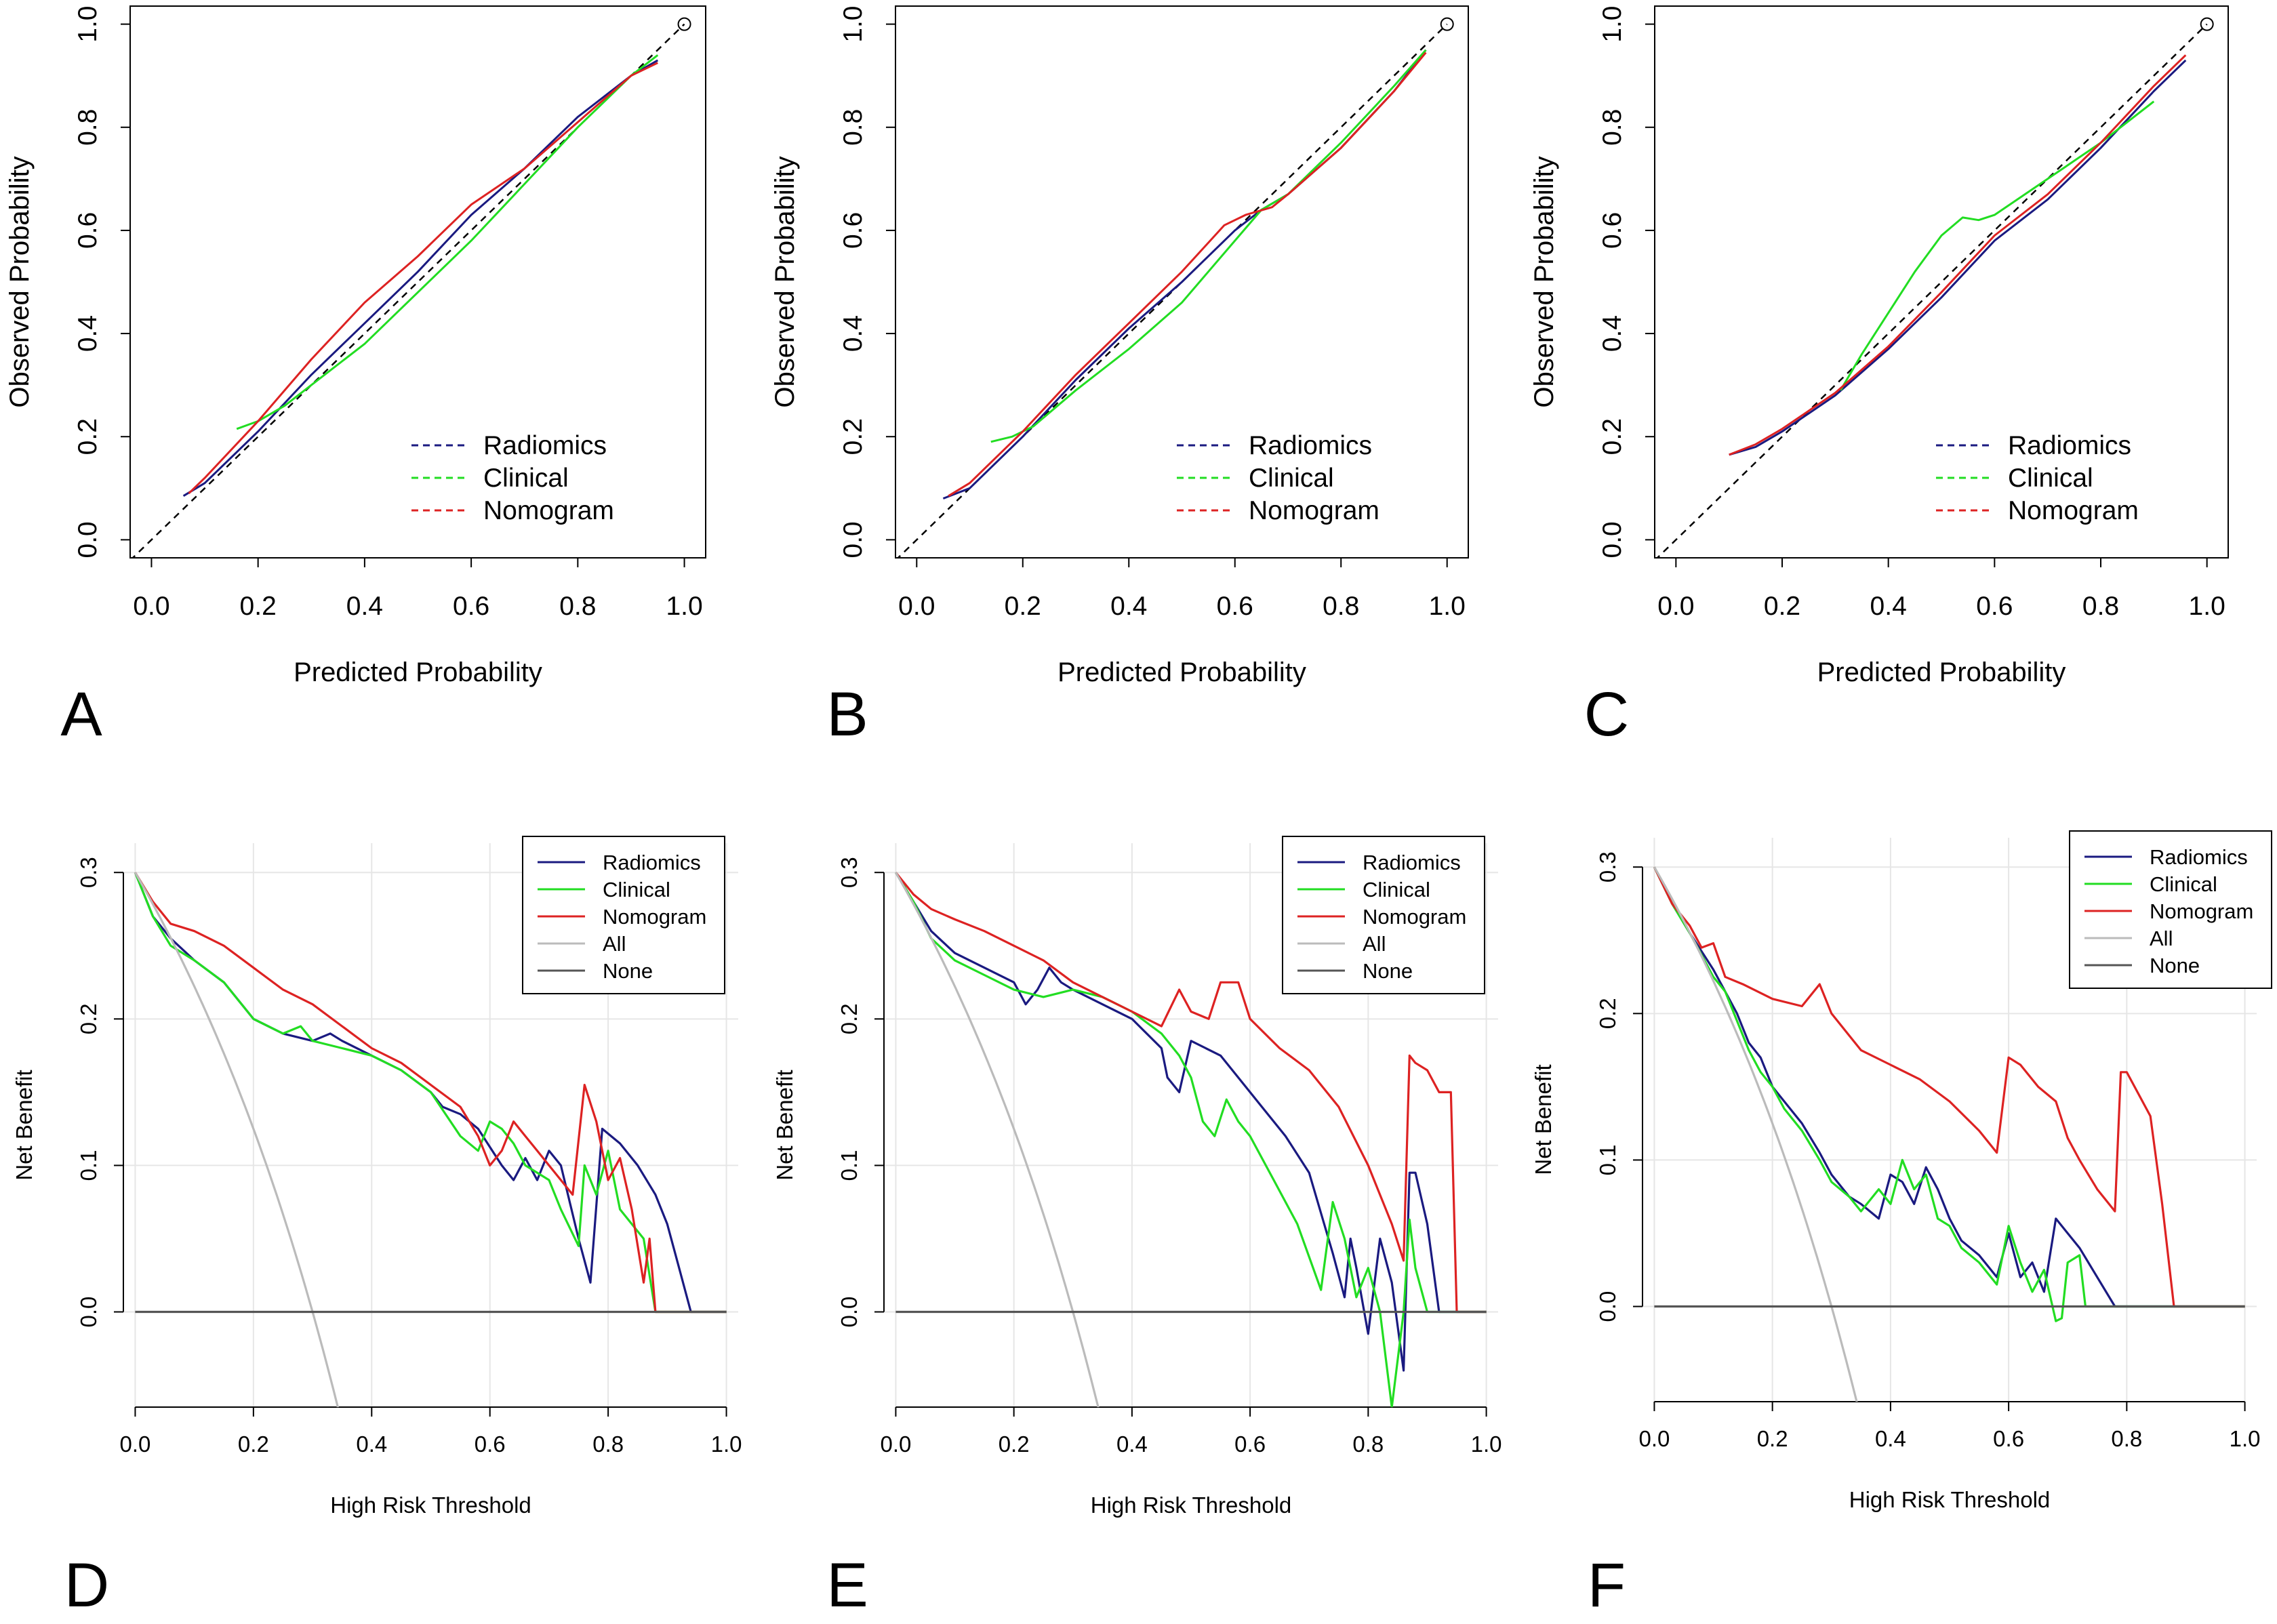  What do you see at coordinates (847, 714) in the screenshot?
I see `panel-label: B` at bounding box center [847, 714].